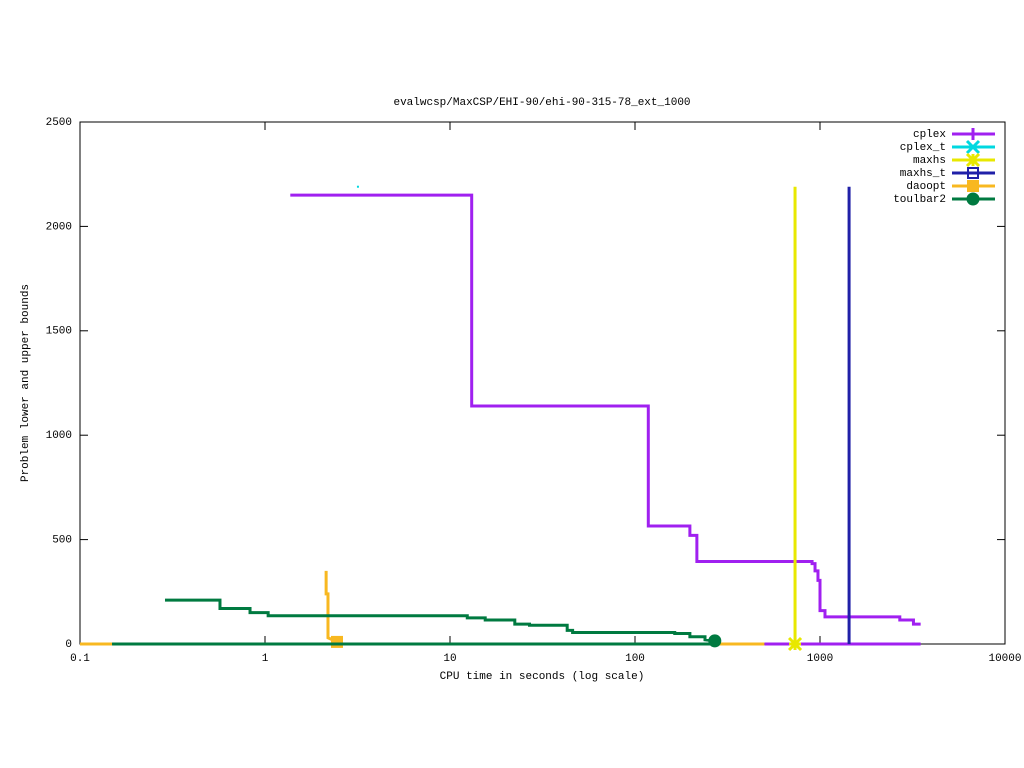  Describe the element at coordinates (59, 123) in the screenshot. I see `y-tick-label: 2500` at that location.